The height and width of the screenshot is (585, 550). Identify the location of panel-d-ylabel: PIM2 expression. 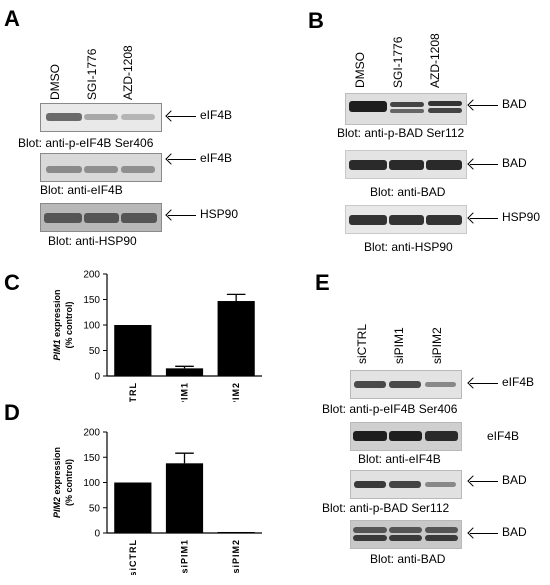
(57, 482).